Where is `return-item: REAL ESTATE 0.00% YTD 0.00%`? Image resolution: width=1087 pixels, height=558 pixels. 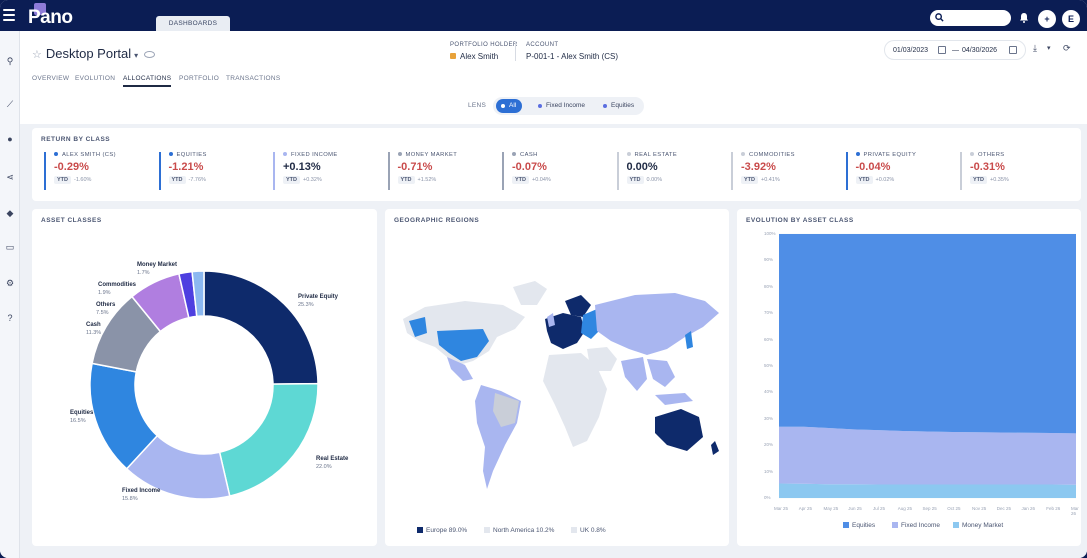 return-item: REAL ESTATE 0.00% YTD 0.00% is located at coordinates (671, 171).